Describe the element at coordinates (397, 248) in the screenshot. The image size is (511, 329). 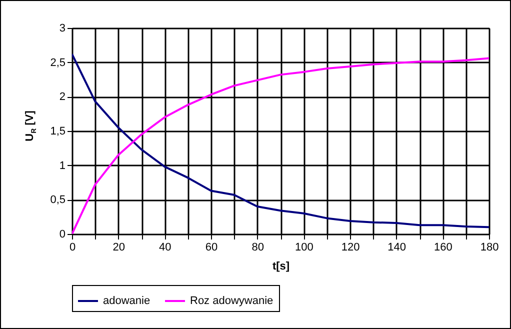
I see `x-tick-label: 140` at that location.